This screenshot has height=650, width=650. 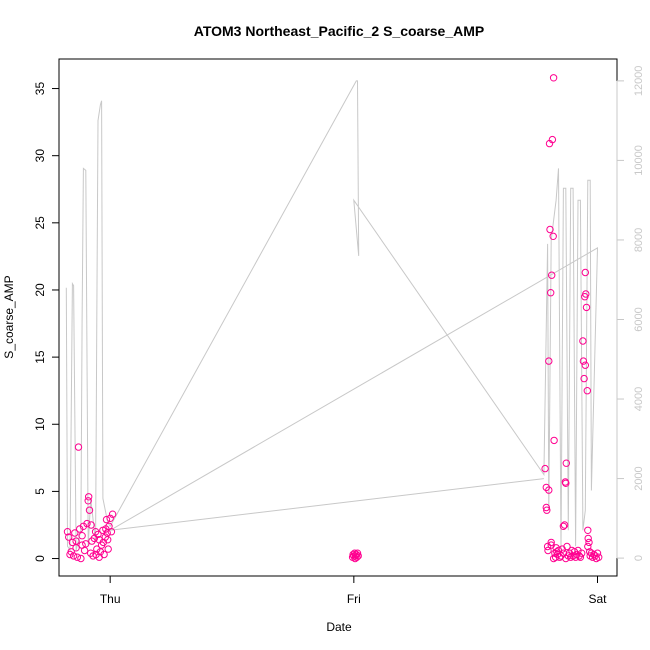 I want to click on y-tick-label: 15, so click(x=40, y=357).